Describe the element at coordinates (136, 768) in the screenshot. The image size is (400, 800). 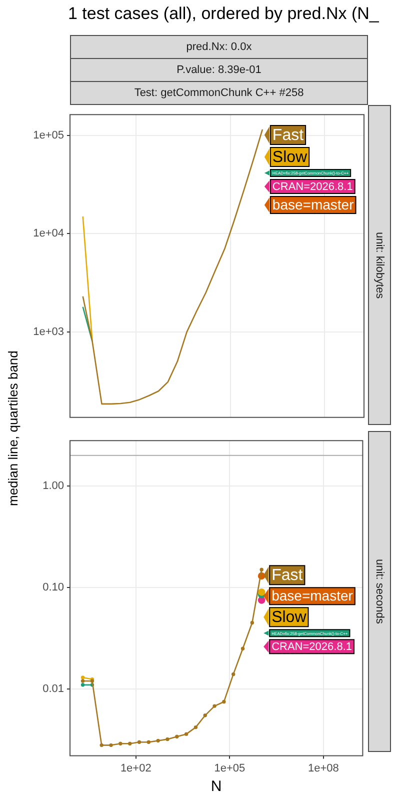
I see `x-tick-label: 1e+02` at that location.